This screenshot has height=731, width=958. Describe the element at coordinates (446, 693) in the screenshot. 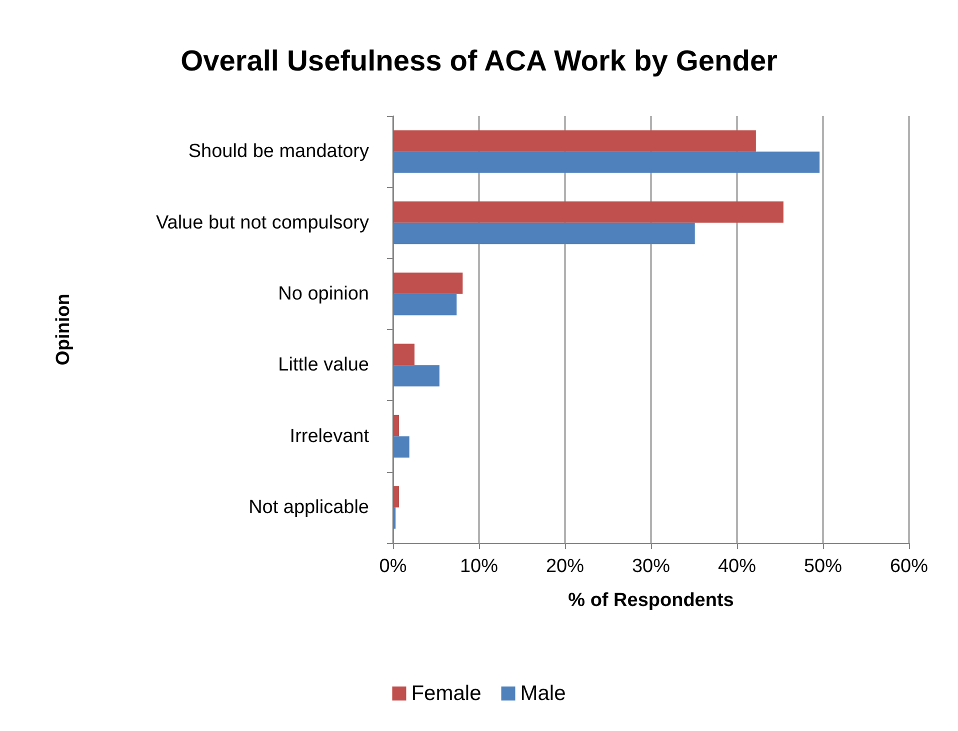

I see `legend-label: Female` at that location.